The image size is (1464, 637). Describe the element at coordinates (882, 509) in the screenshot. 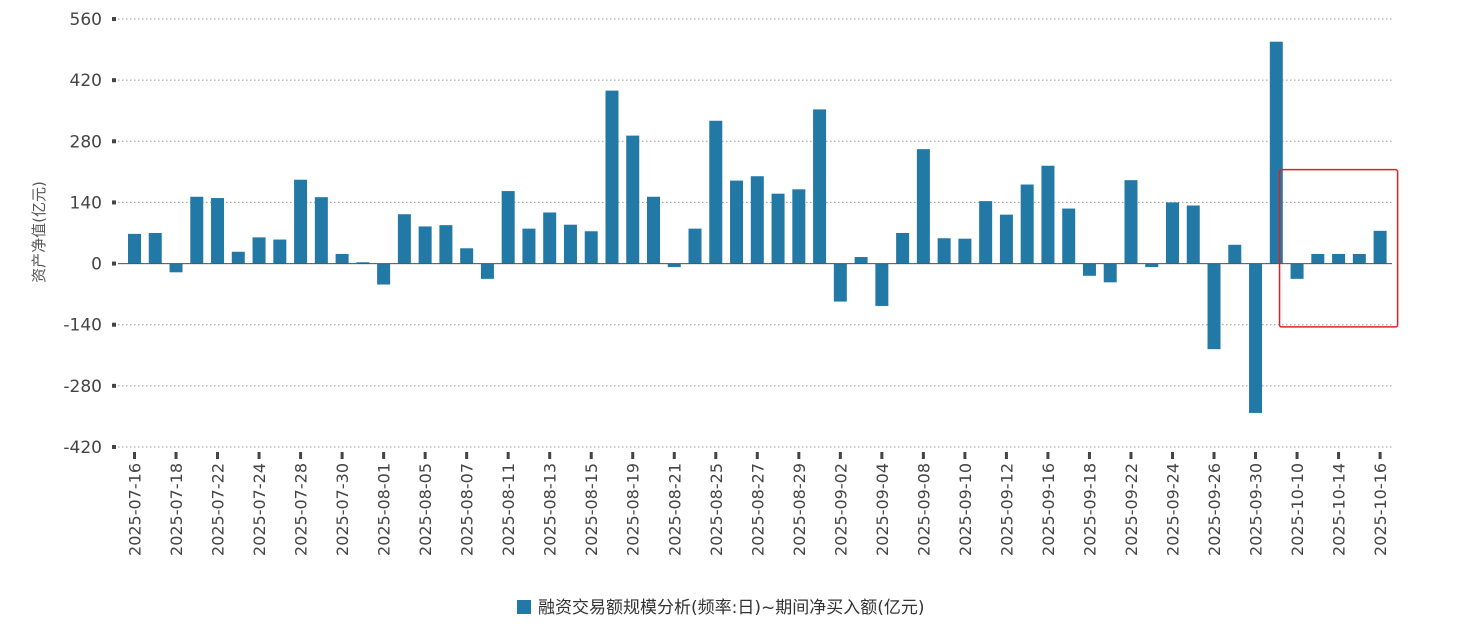

I see `x-tick-label: 2025-09-04` at that location.